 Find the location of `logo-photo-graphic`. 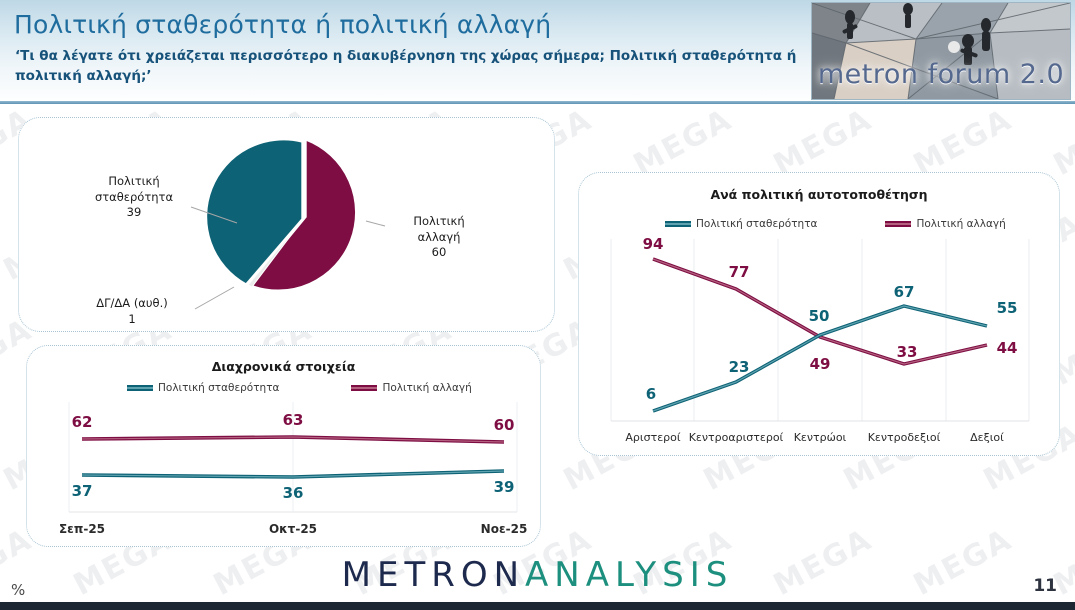

logo-photo-graphic is located at coordinates (941, 51).